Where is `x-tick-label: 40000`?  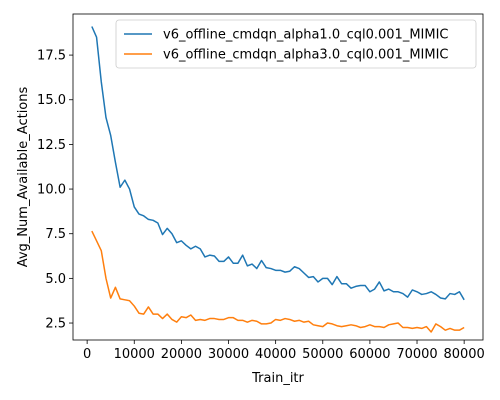 x-tick-label: 40000 is located at coordinates (275, 354).